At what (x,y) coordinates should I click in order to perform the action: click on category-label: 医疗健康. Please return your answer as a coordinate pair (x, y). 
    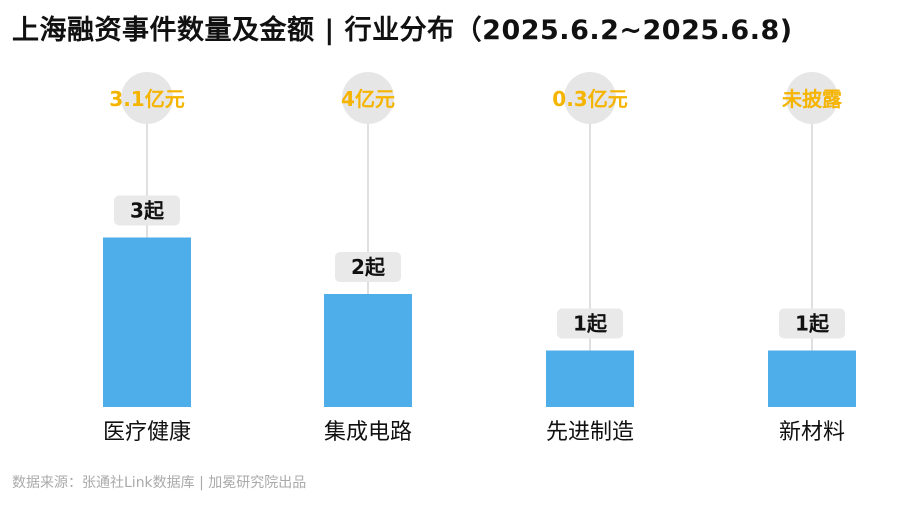
    Looking at the image, I should click on (147, 432).